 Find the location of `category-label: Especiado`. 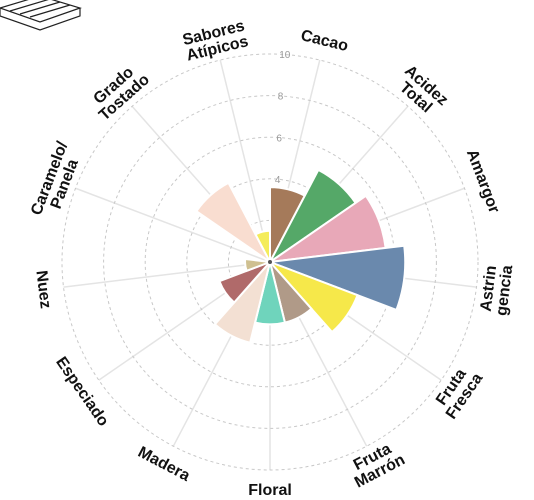

category-label: Especiado is located at coordinates (82, 392).